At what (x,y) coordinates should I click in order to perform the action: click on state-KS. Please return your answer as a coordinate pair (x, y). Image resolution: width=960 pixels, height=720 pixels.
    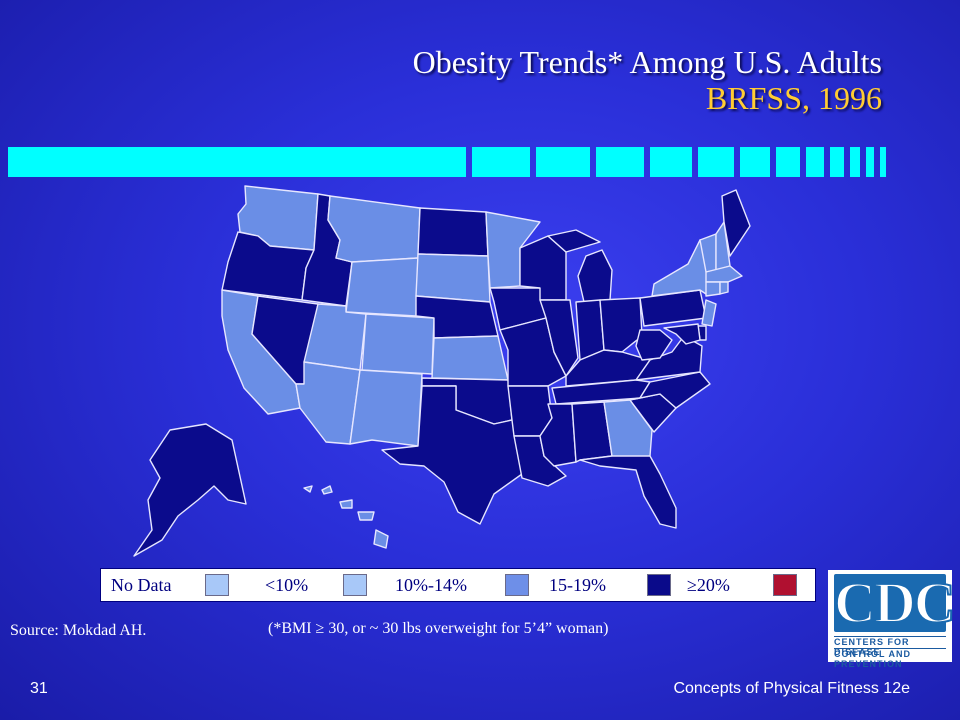
    Looking at the image, I should click on (470, 358).